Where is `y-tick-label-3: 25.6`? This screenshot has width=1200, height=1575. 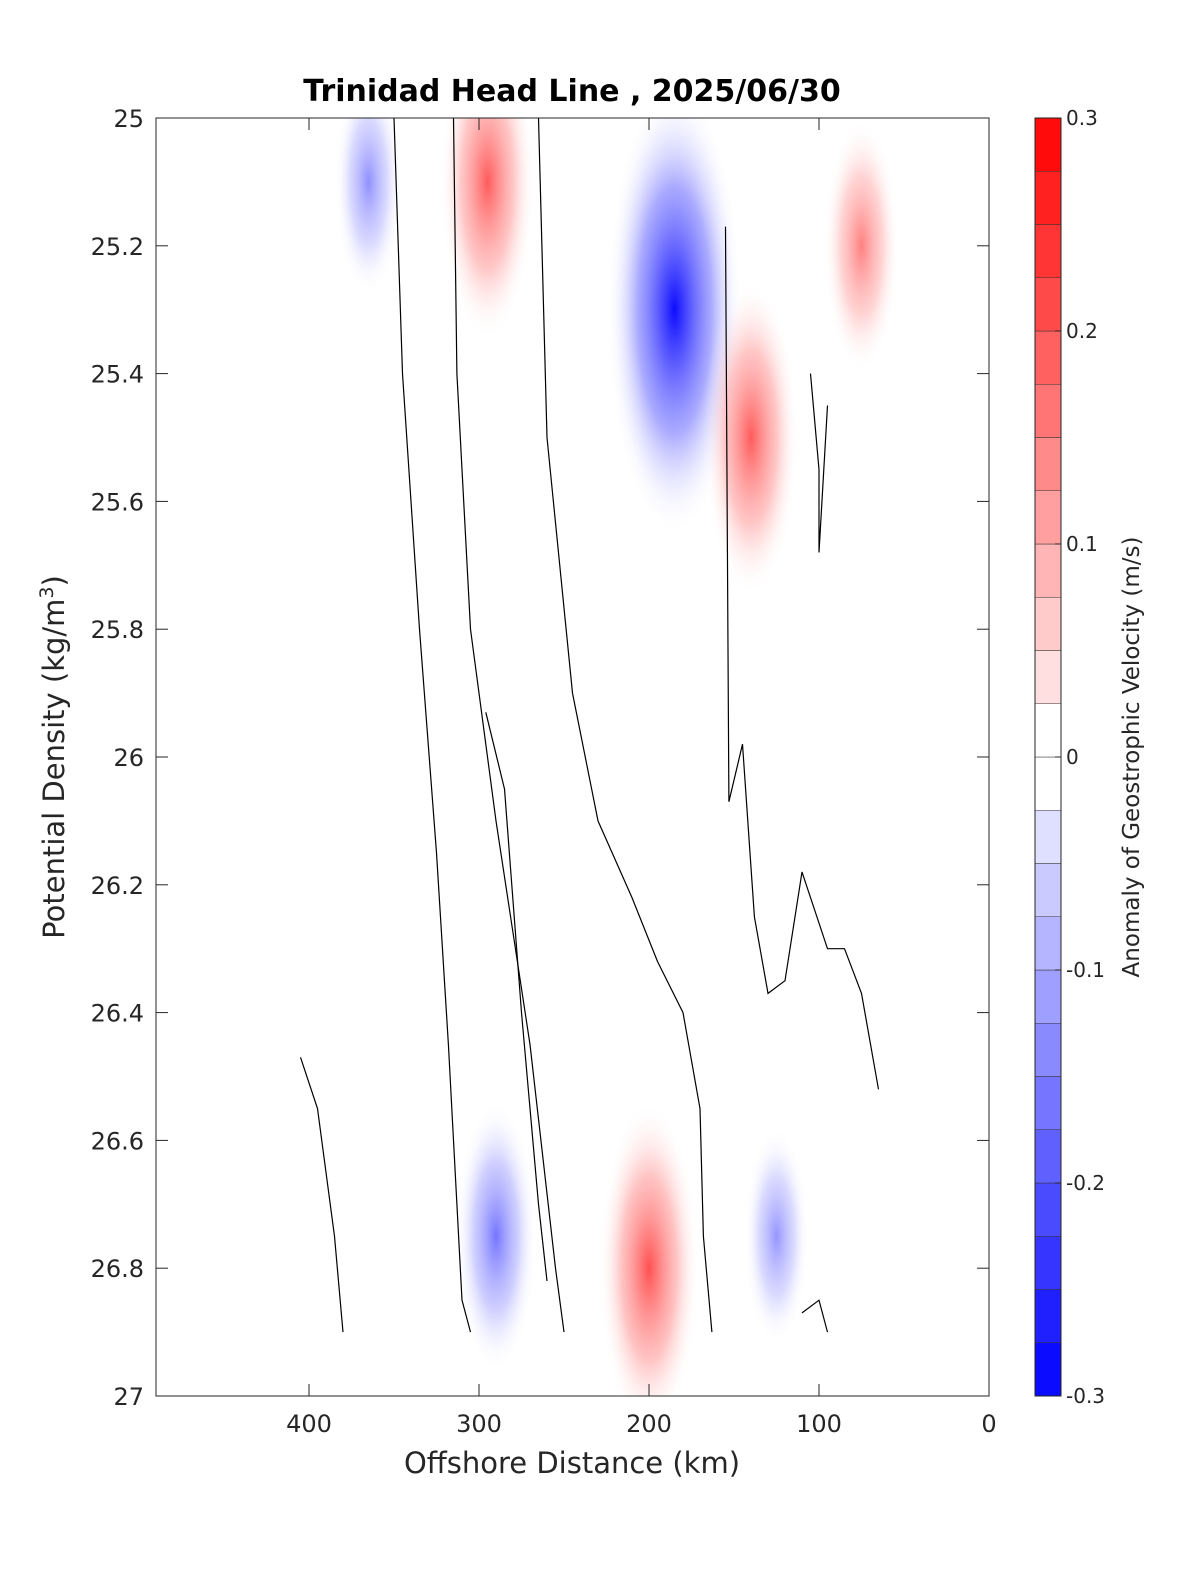 y-tick-label-3: 25.6 is located at coordinates (117, 502).